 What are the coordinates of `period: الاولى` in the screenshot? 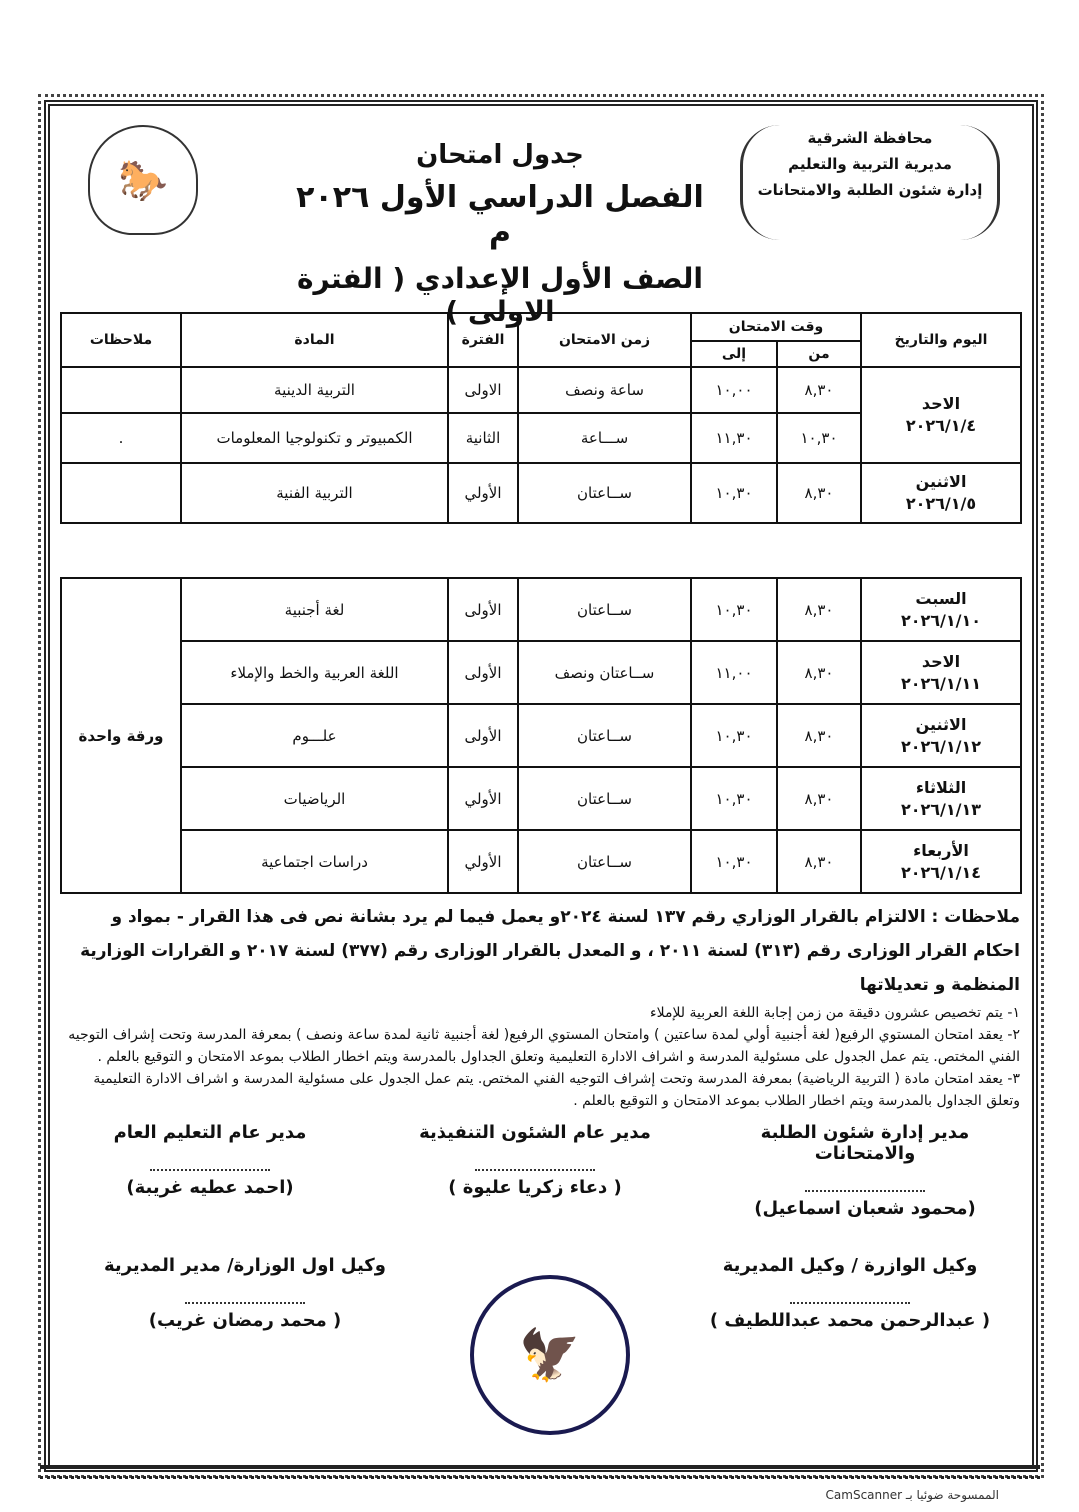 It's located at (483, 390).